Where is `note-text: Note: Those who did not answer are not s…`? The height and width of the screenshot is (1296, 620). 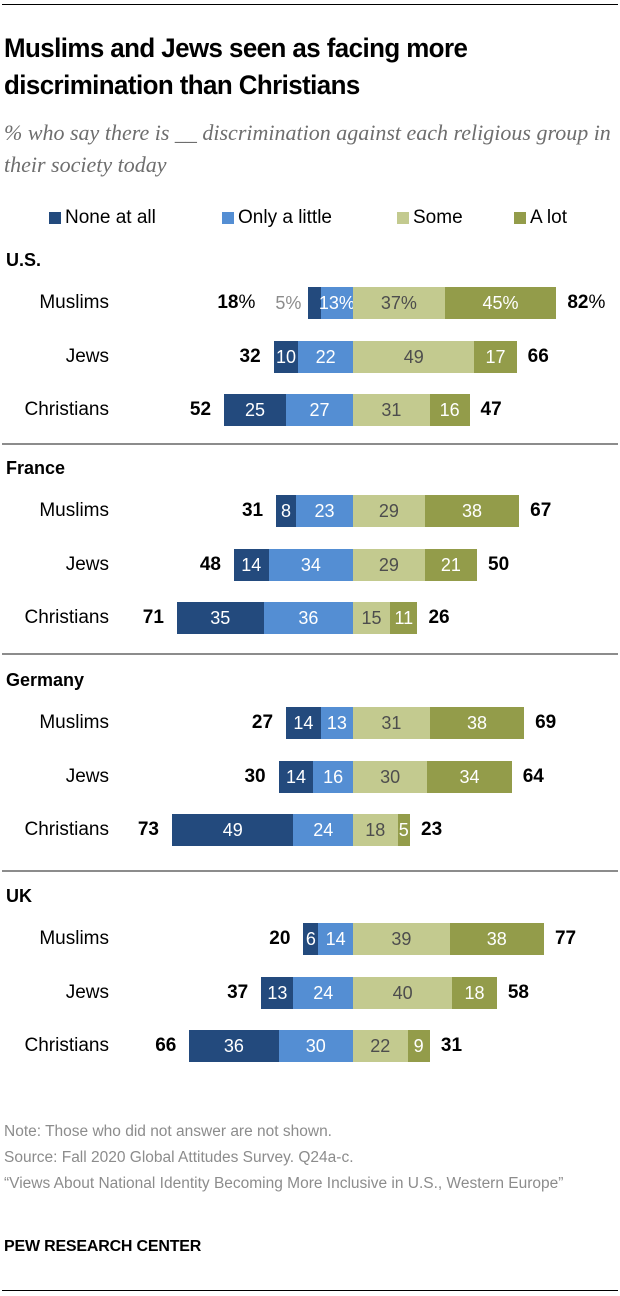
note-text: Note: Those who did not answer are not s… is located at coordinates (168, 1131).